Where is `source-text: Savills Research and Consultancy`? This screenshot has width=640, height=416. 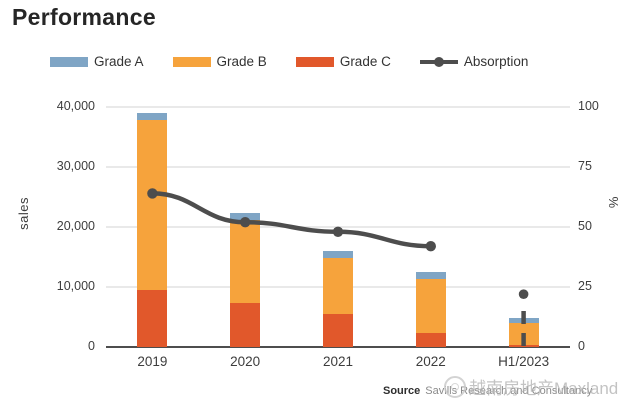
source-text: Savills Research and Consultancy is located at coordinates (509, 391).